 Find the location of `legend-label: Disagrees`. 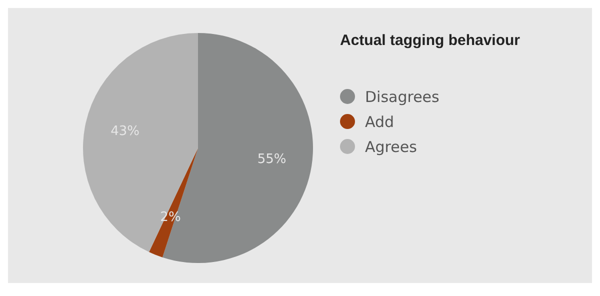

legend-label: Disagrees is located at coordinates (402, 97).